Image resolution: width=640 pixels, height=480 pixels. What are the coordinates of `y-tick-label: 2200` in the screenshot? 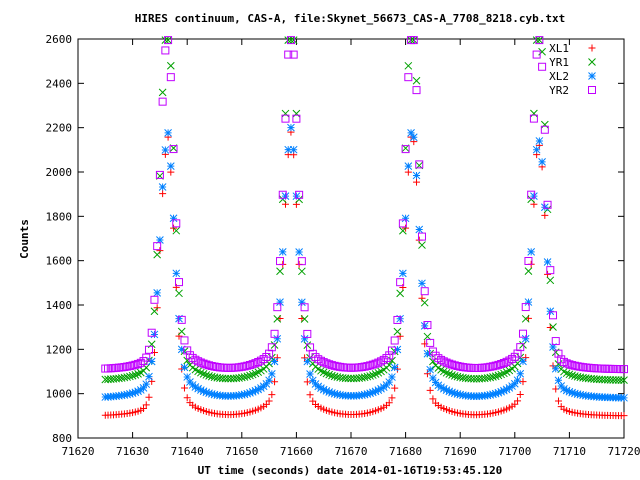 It's located at (59, 128).